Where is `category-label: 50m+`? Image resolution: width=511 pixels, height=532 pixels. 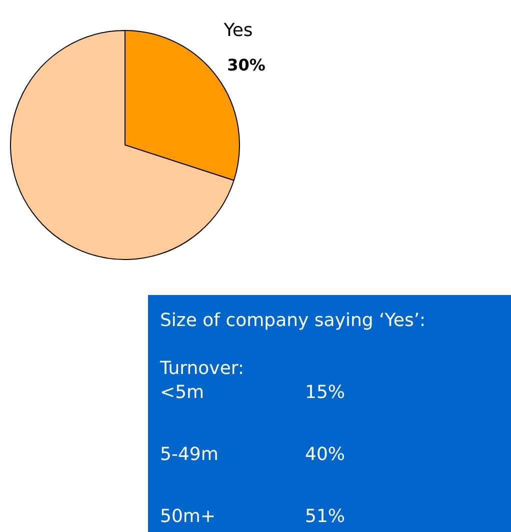
category-label: 50m+ is located at coordinates (188, 517).